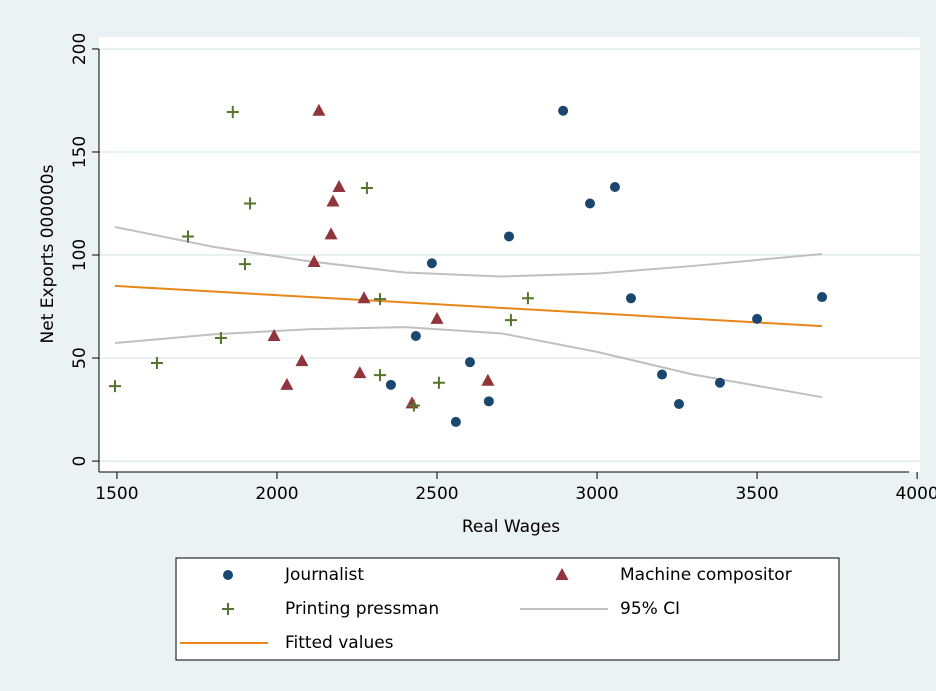 This screenshot has width=936, height=691. Describe the element at coordinates (324, 575) in the screenshot. I see `legend-label: Journalist` at that location.